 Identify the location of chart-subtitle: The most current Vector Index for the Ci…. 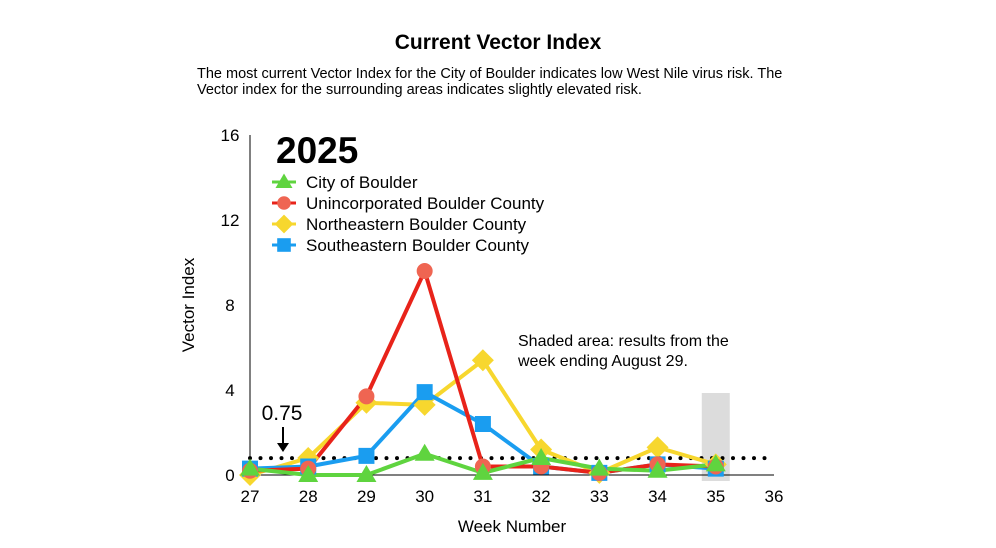
(490, 82).